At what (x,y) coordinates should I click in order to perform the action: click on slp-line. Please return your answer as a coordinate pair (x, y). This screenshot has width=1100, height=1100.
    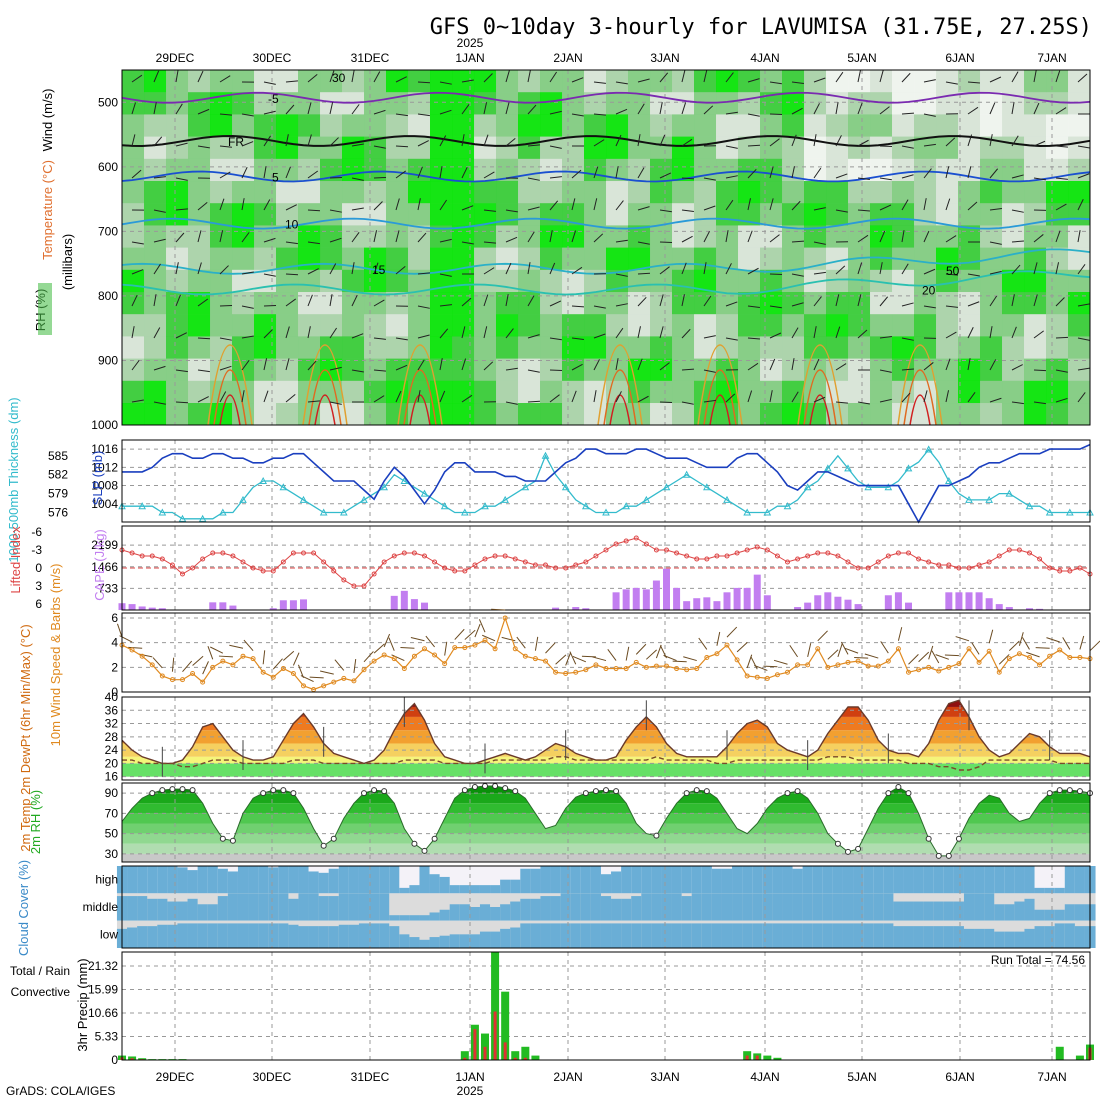
    Looking at the image, I should click on (606, 483).